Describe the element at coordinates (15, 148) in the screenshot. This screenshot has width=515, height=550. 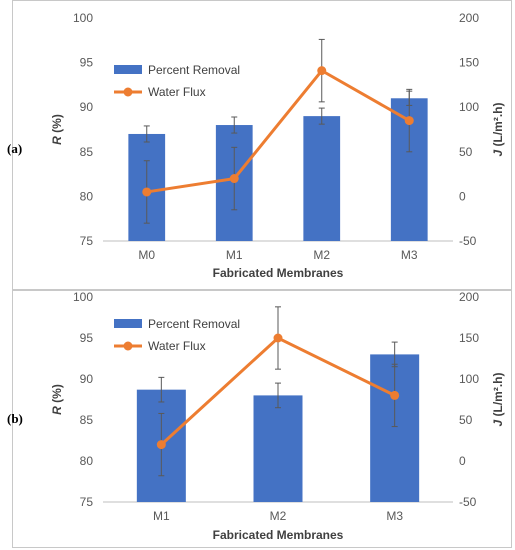
I see `panel-label-a: (a)` at that location.